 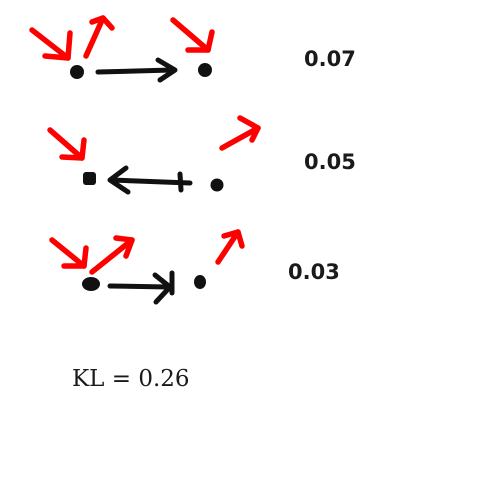 I want to click on row-1-black-arrow-right, so click(x=136, y=70).